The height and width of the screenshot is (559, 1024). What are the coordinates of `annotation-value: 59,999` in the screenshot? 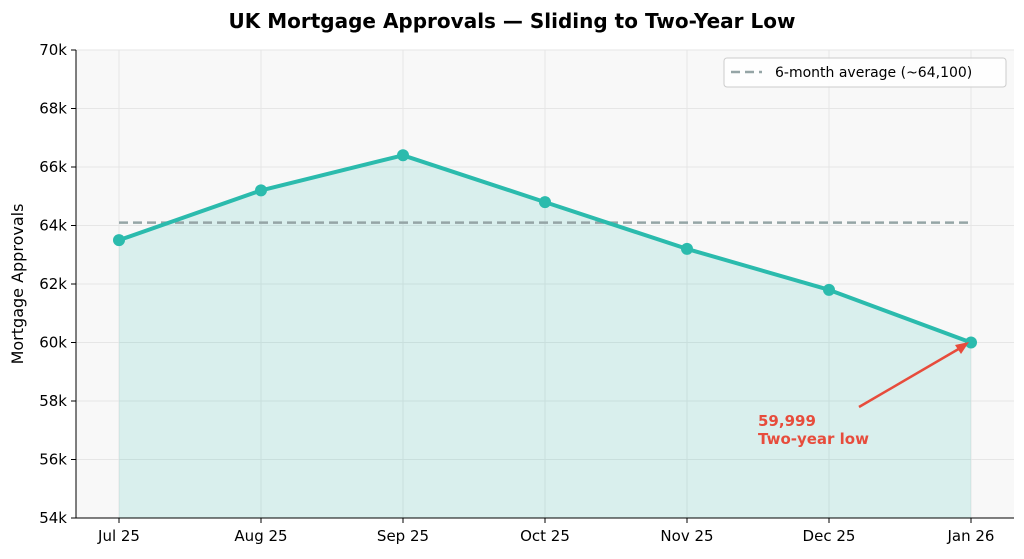 It's located at (787, 421).